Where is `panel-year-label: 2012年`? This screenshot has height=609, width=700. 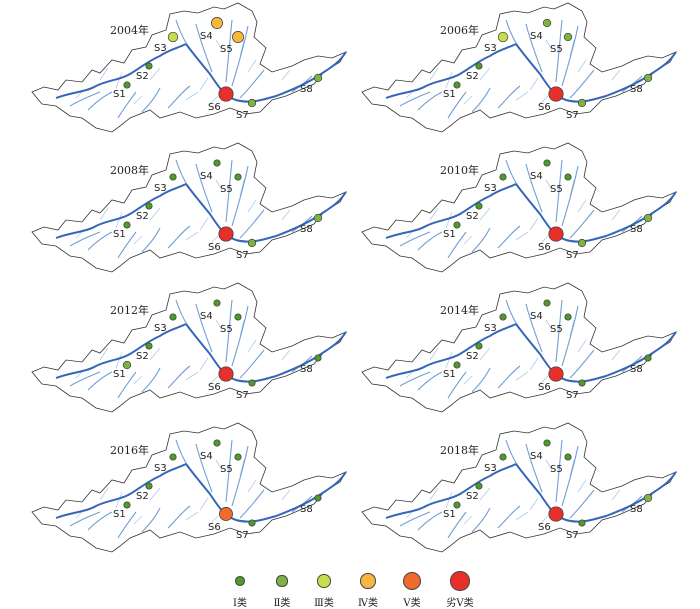
panel-year-label: 2012年 is located at coordinates (129, 310).